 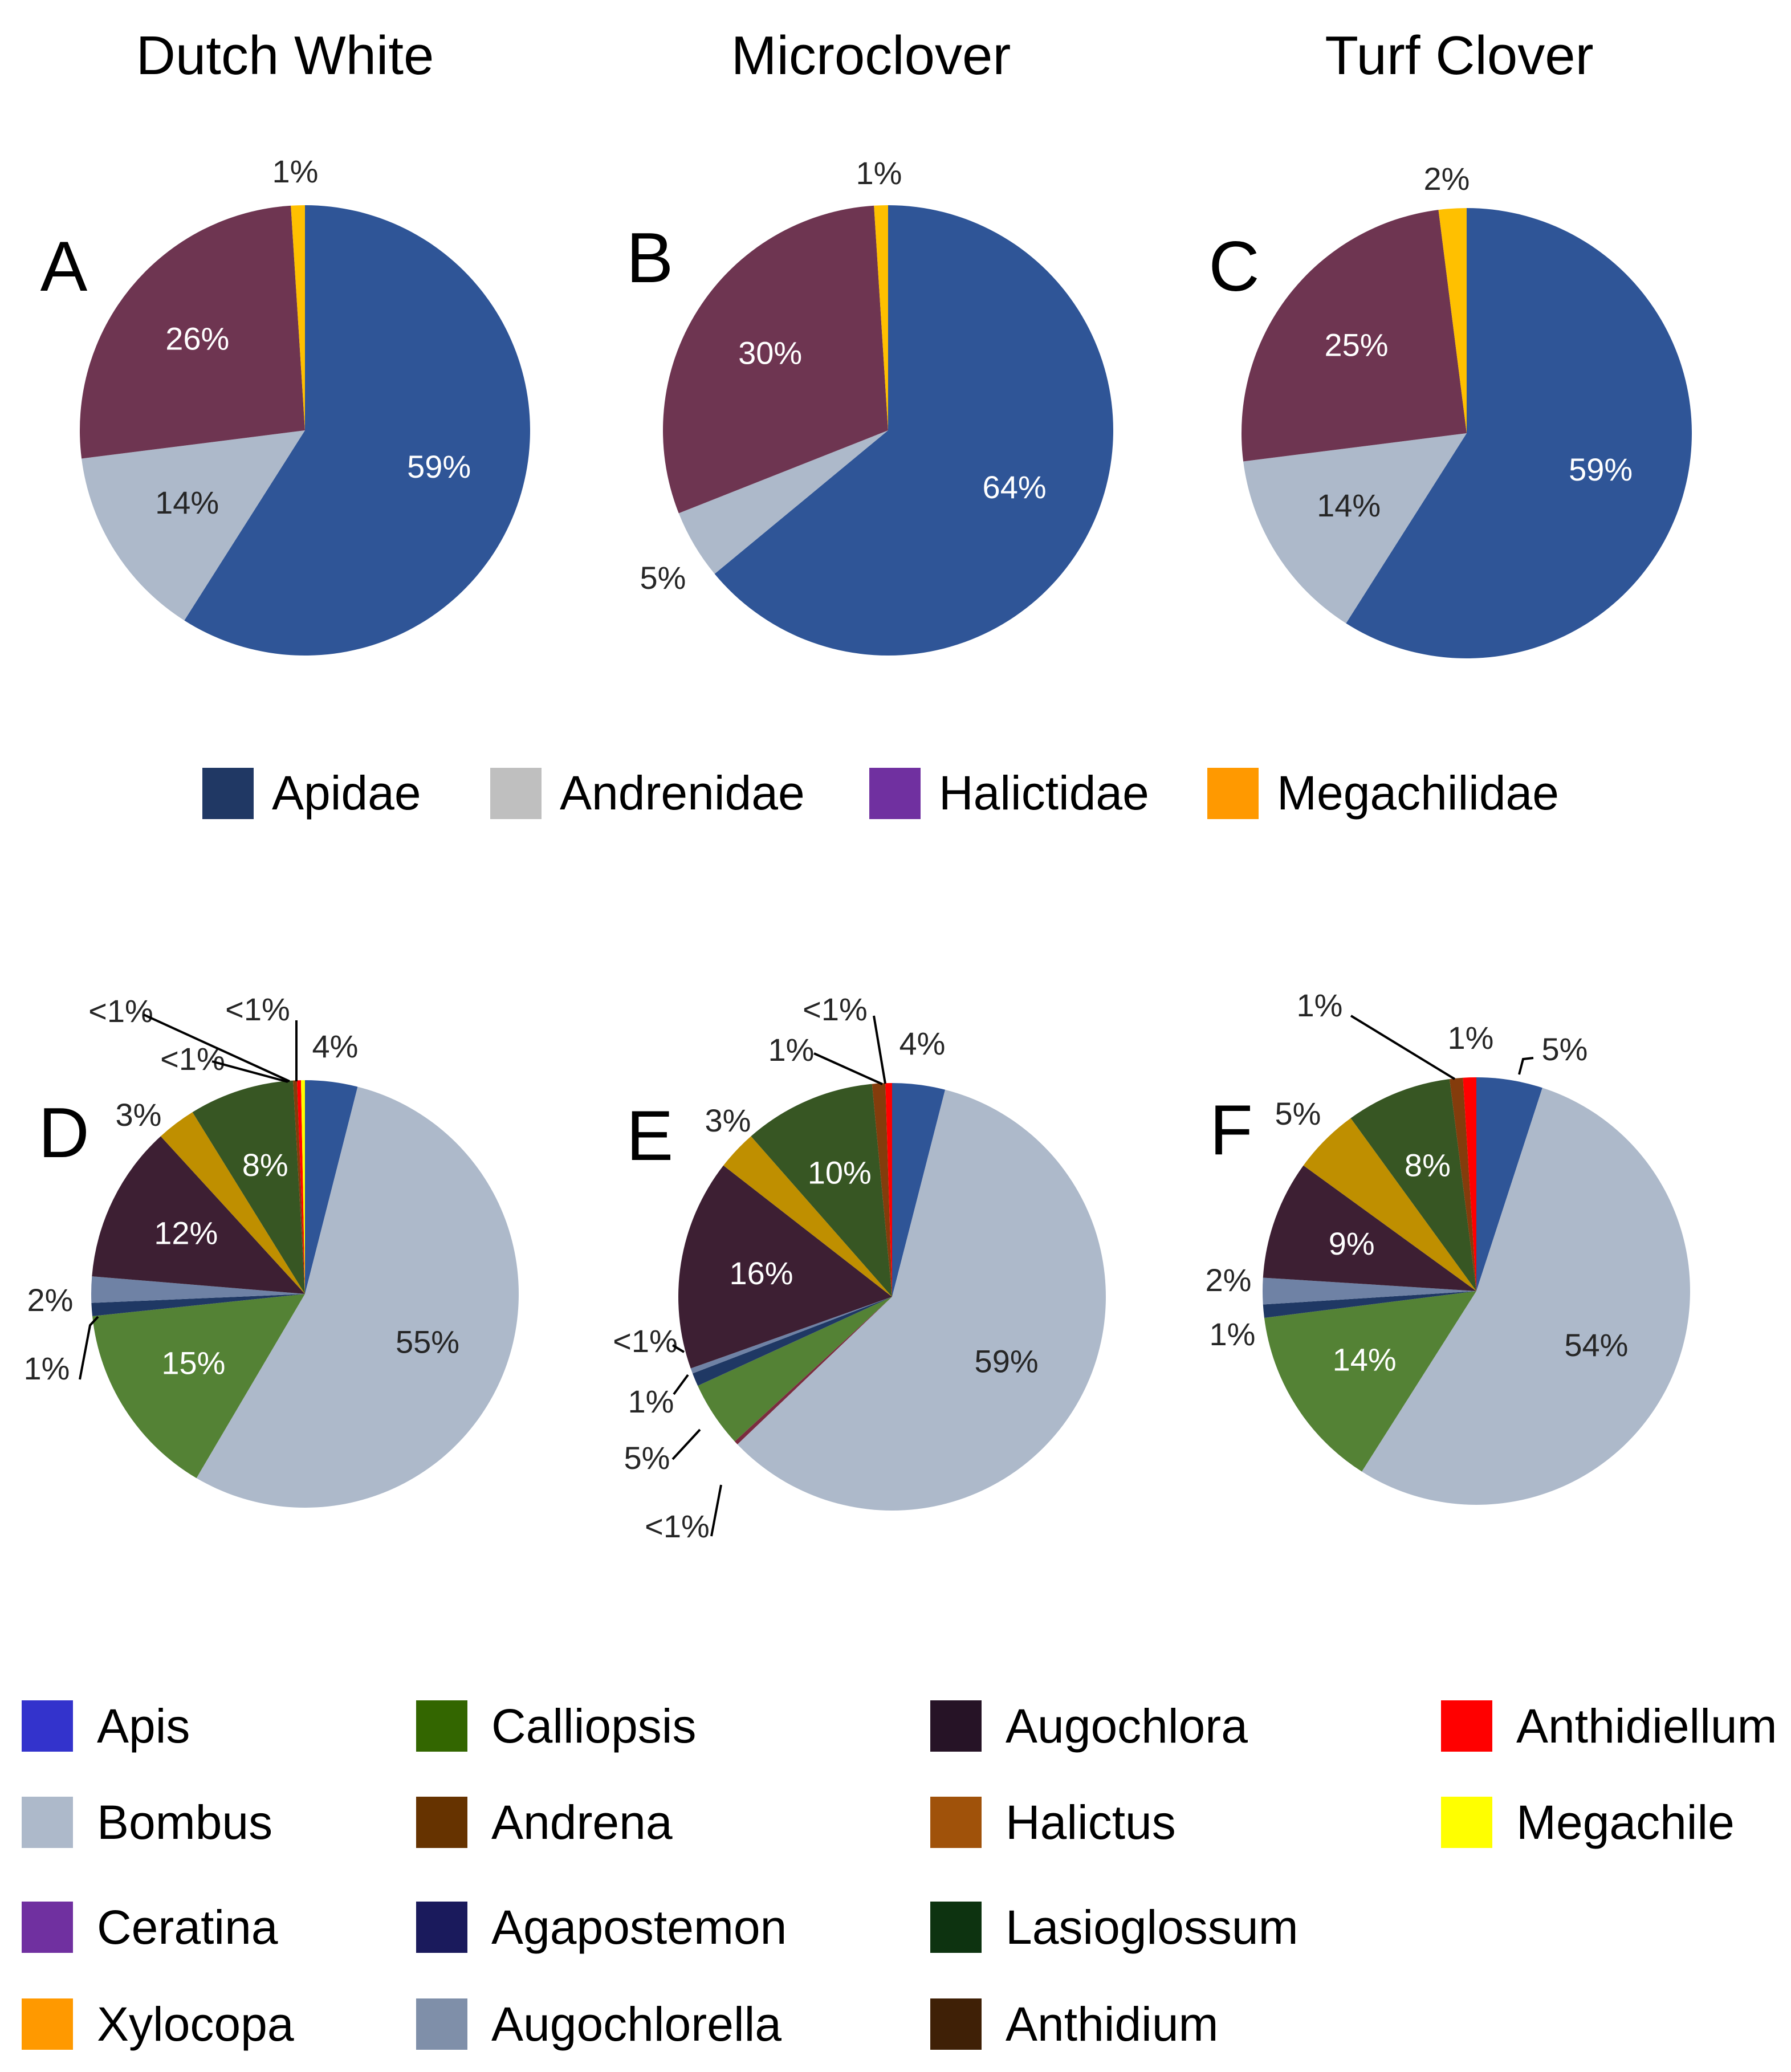 I want to click on legend-item-apis: Apis, so click(x=106, y=1726).